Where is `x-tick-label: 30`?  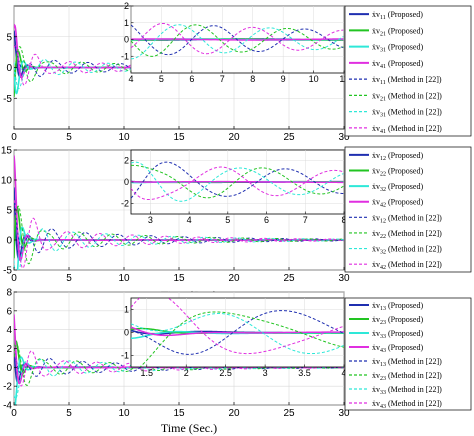 x-tick-label: 30 is located at coordinates (344, 137).